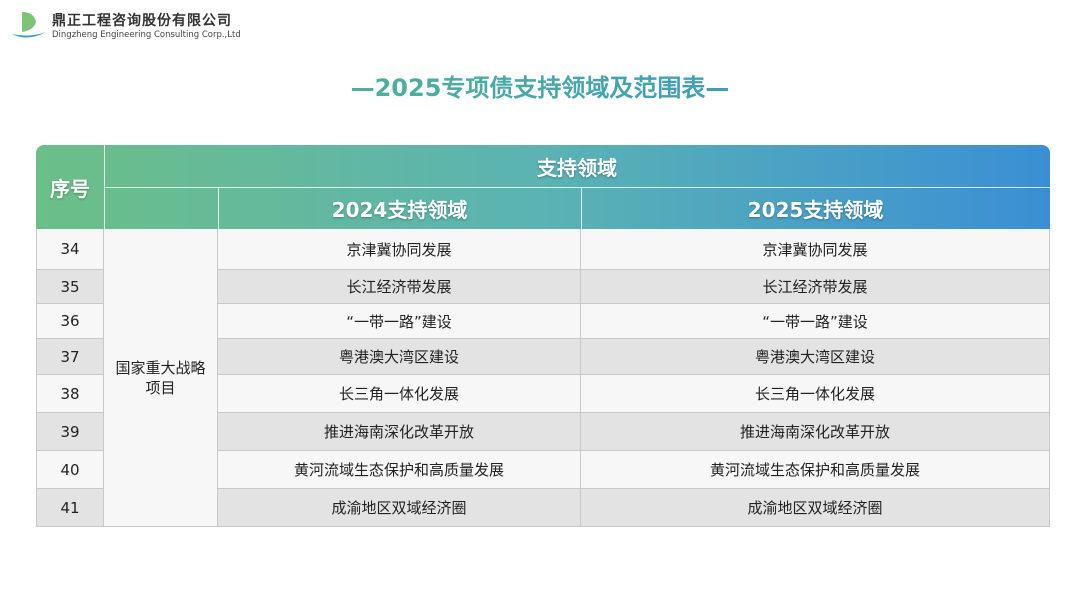 This screenshot has height=607, width=1080. I want to click on row-2025: 京津冀协同发展, so click(815, 249).